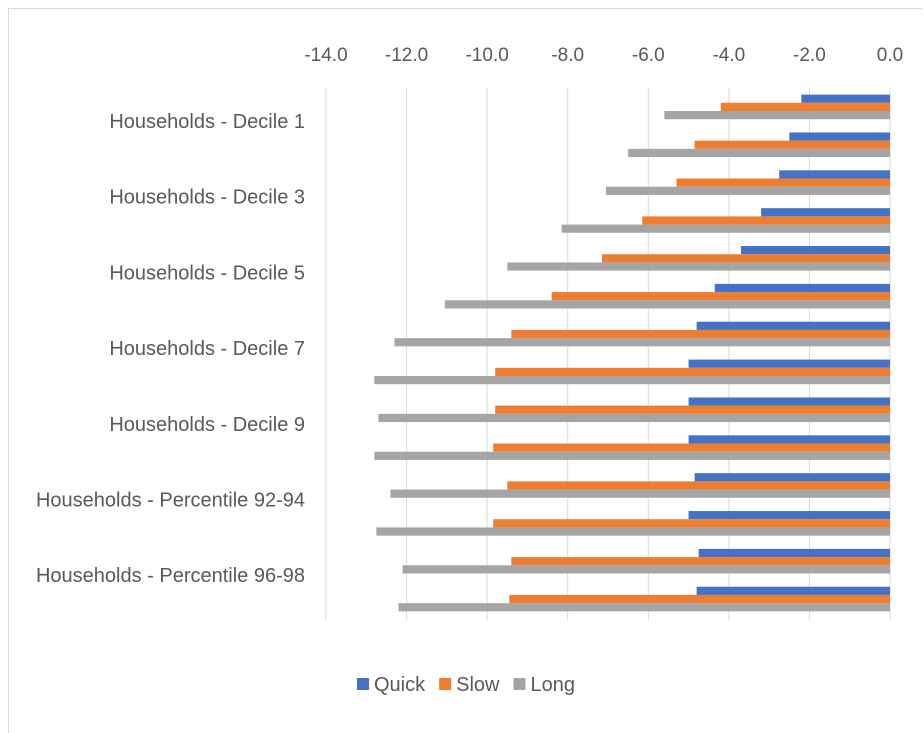  What do you see at coordinates (170, 501) in the screenshot?
I see `category-label: Households - Percentile 92-94` at bounding box center [170, 501].